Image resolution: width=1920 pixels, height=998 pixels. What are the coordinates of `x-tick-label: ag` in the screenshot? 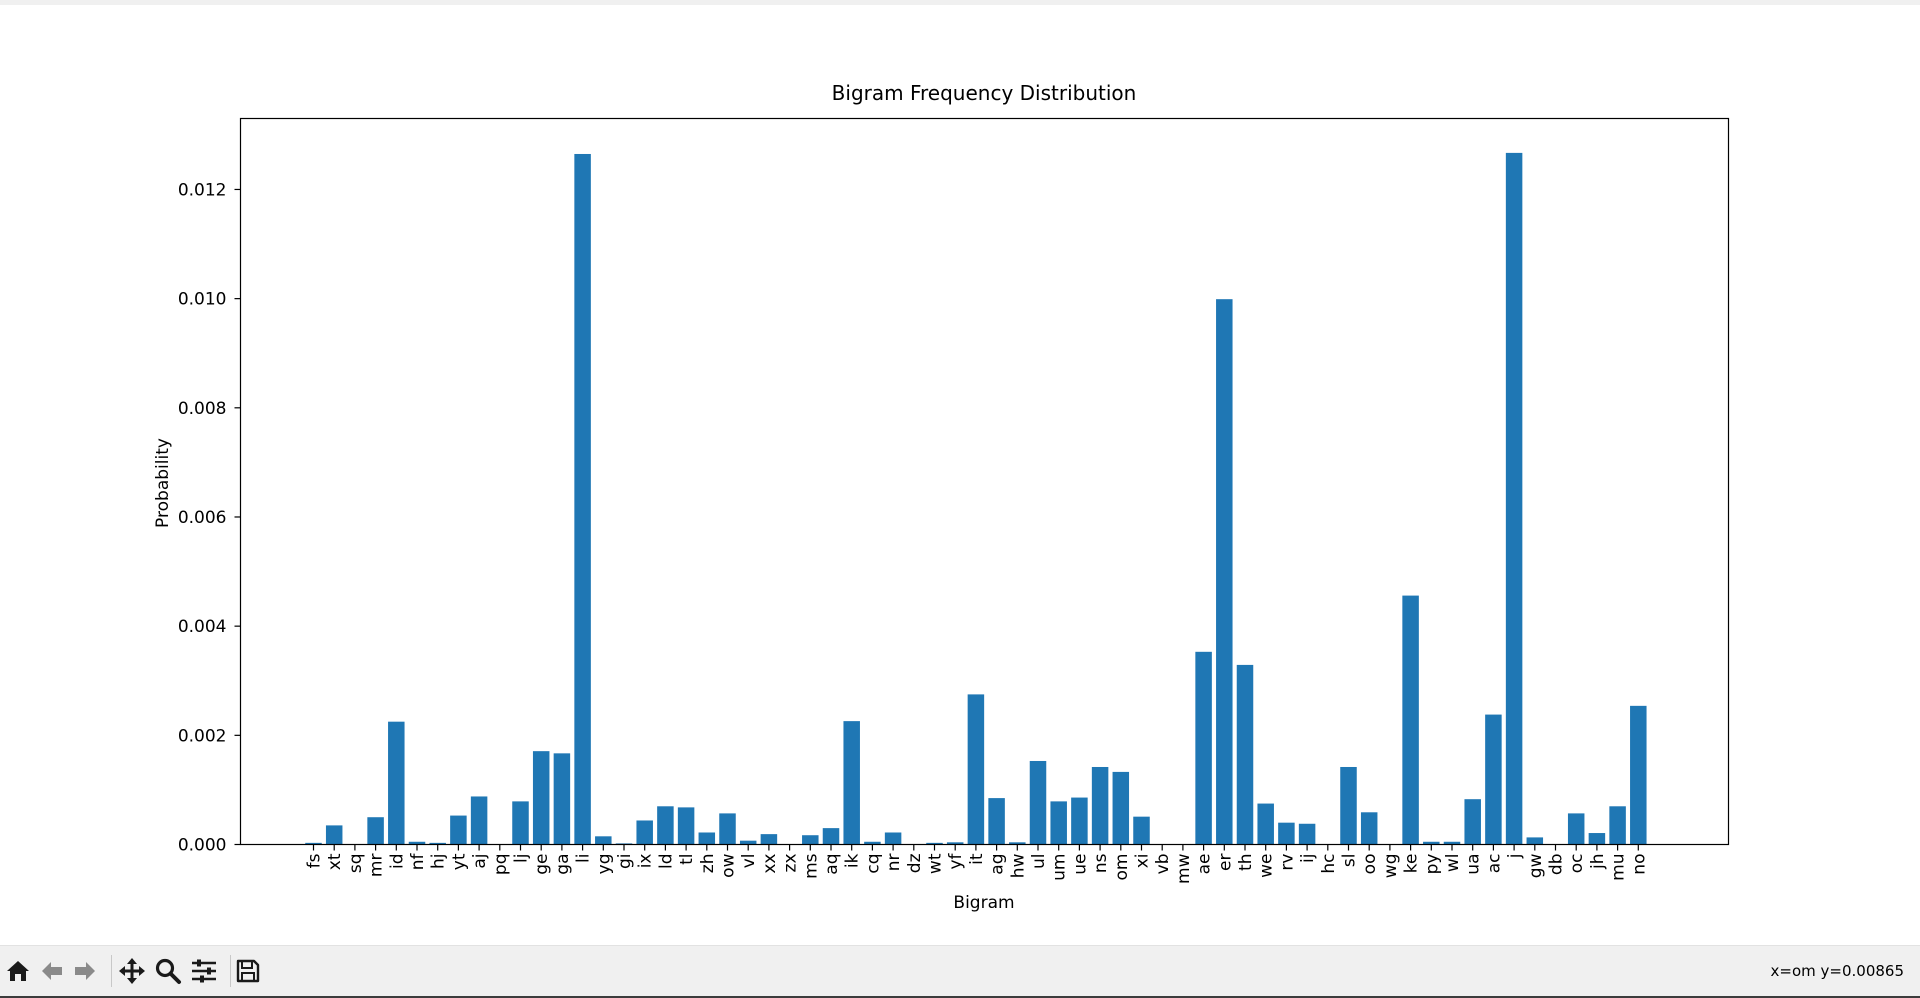 It's located at (998, 864).